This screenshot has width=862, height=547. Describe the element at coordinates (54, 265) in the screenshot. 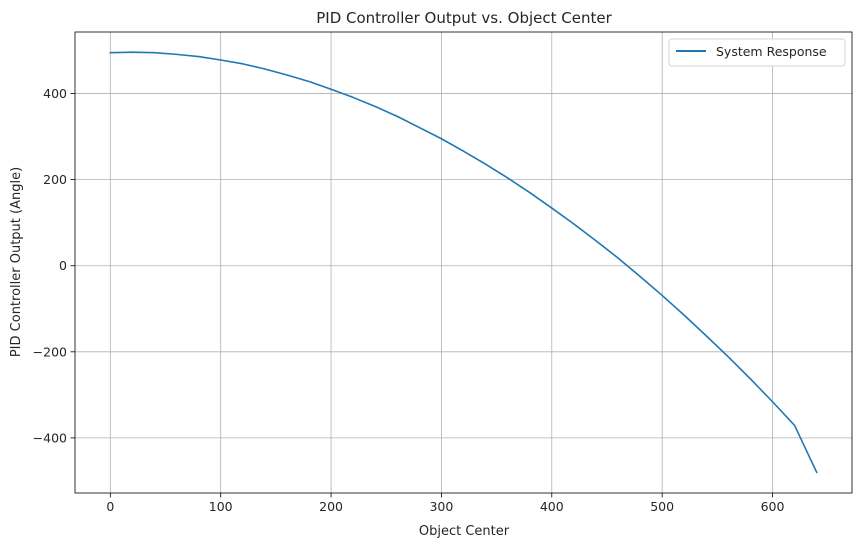

I see `y-axis-ticks: −400 −200 0 200 400` at that location.